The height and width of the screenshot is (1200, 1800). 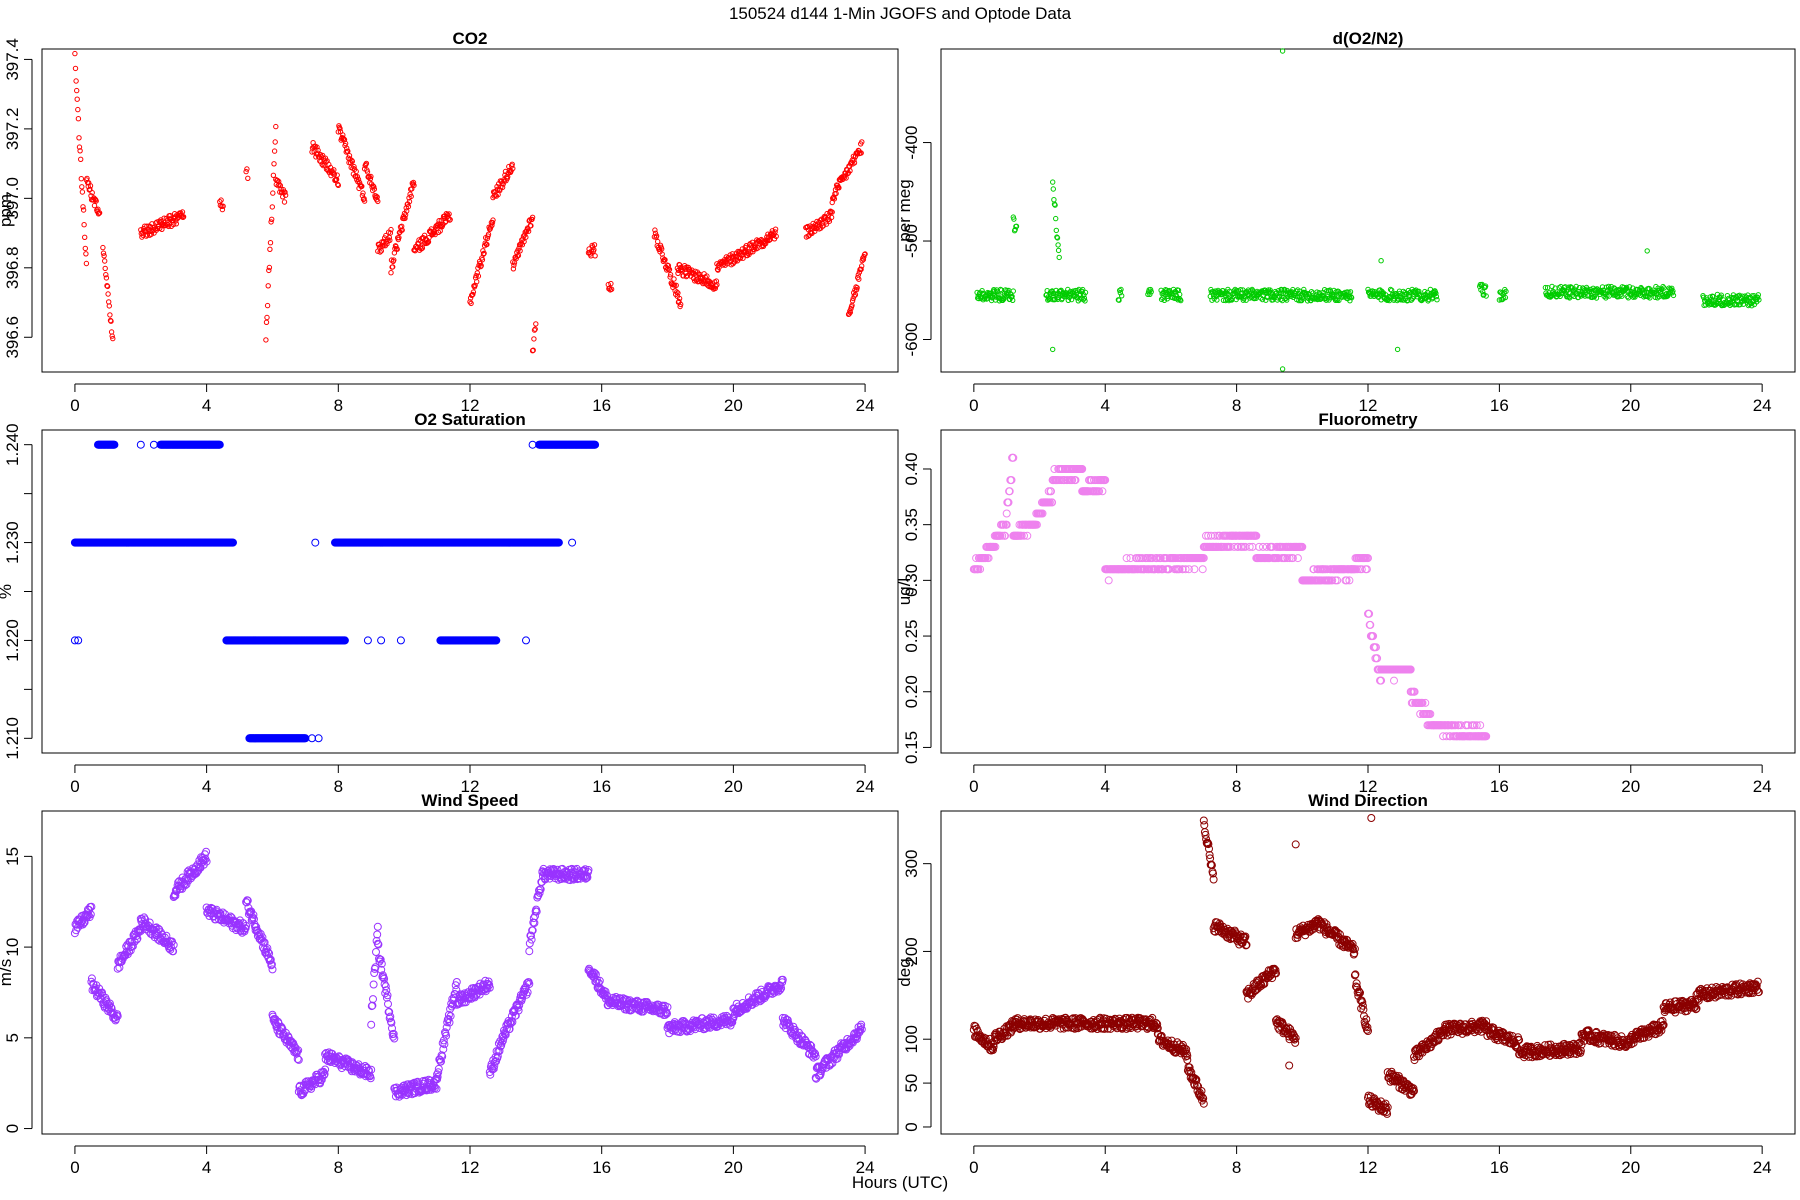 What do you see at coordinates (1368, 38) in the screenshot?
I see `panel-title: d(O2/N2)` at bounding box center [1368, 38].